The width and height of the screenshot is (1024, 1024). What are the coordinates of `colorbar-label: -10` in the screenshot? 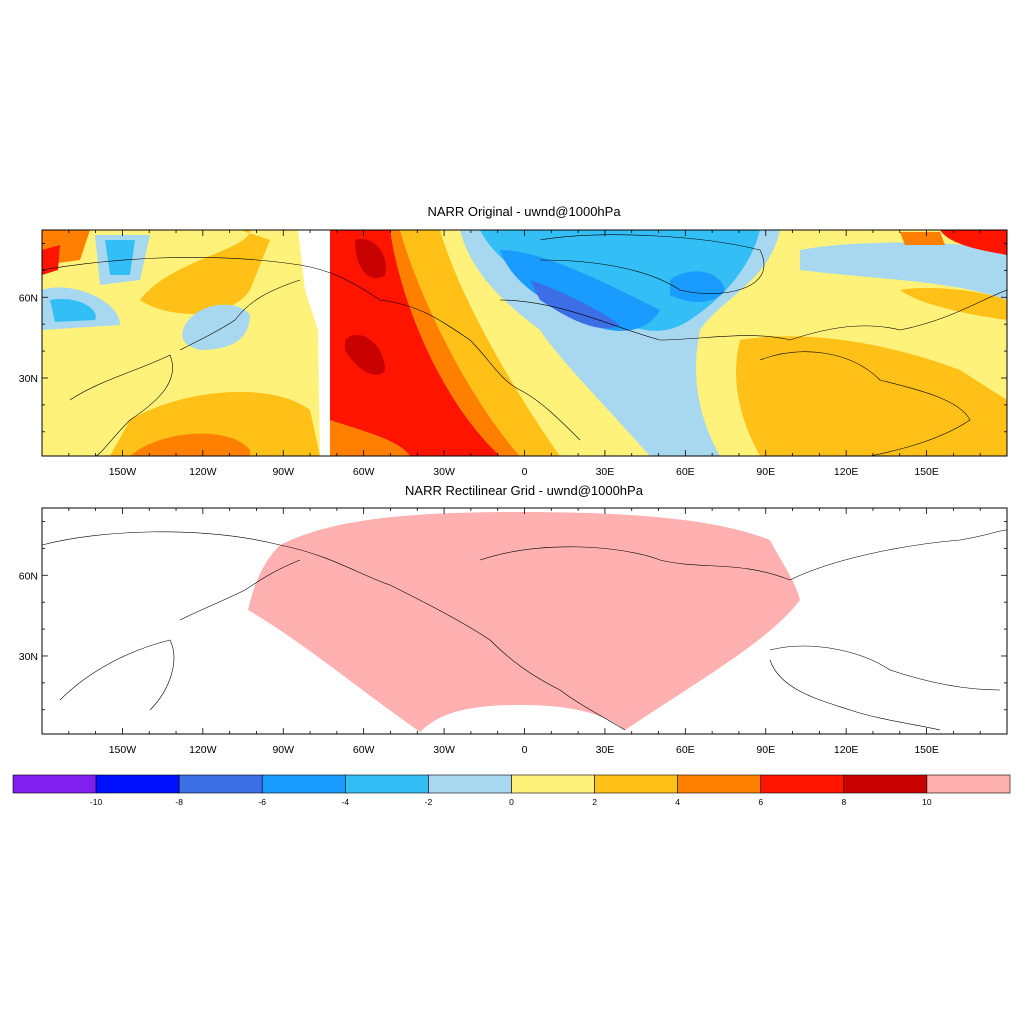 It's located at (96, 802).